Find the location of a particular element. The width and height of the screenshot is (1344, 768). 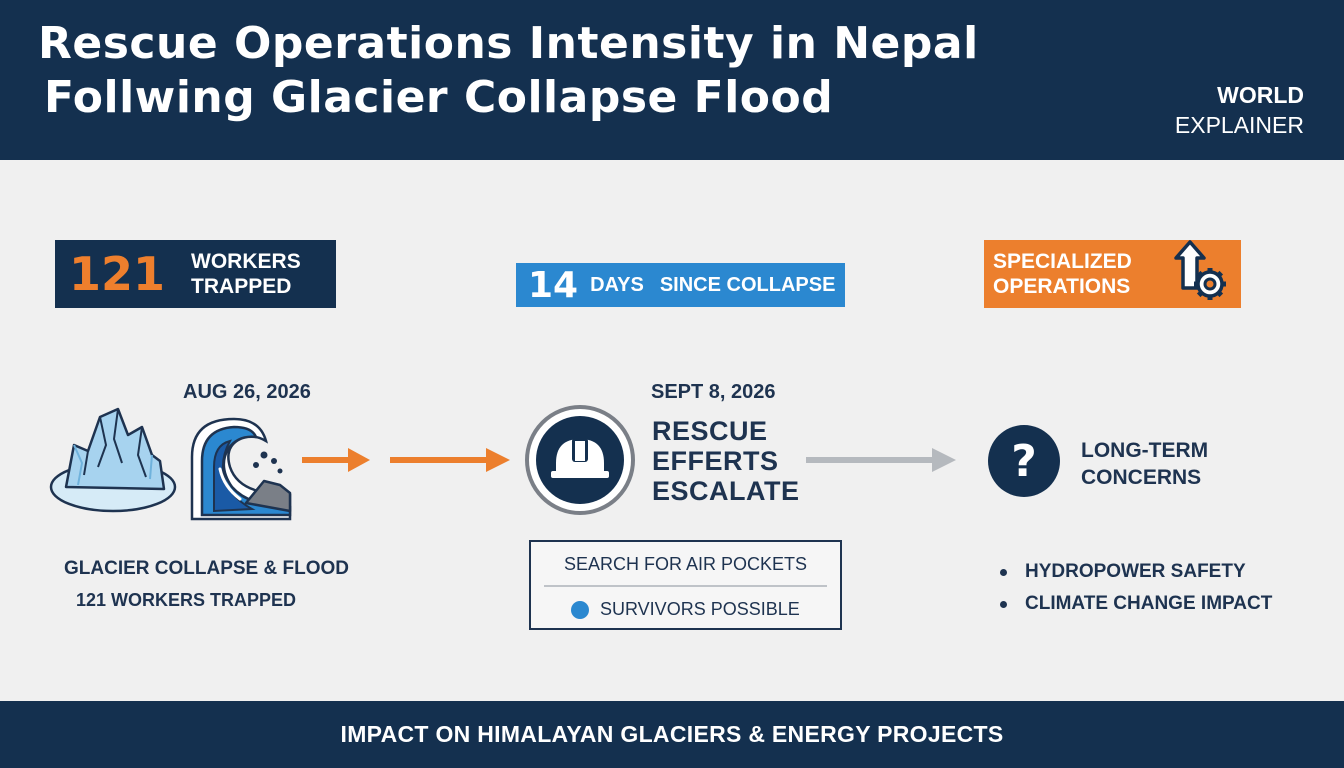

list-item: CLIMATE CHANGE IMPACT is located at coordinates (1136, 604).